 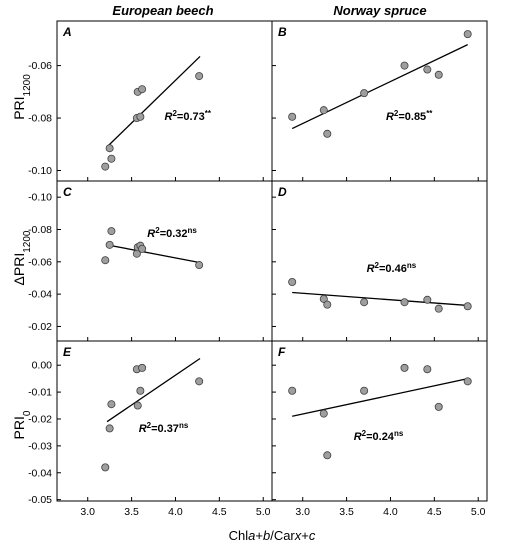 I want to click on panel-a-ytick-label-0: -0.06, so click(x=40, y=66).